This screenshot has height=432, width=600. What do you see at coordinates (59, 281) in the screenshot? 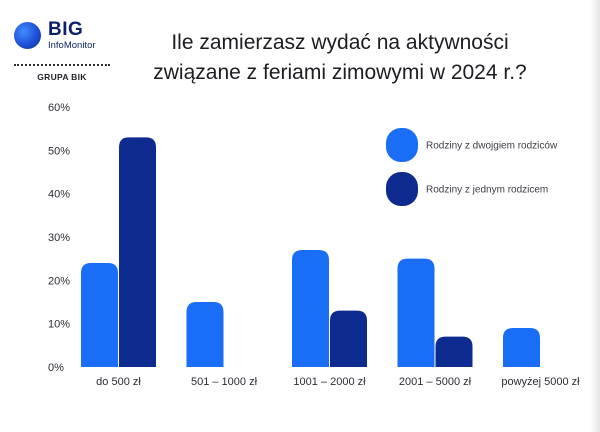
I see `y-tick-label: 20%` at bounding box center [59, 281].